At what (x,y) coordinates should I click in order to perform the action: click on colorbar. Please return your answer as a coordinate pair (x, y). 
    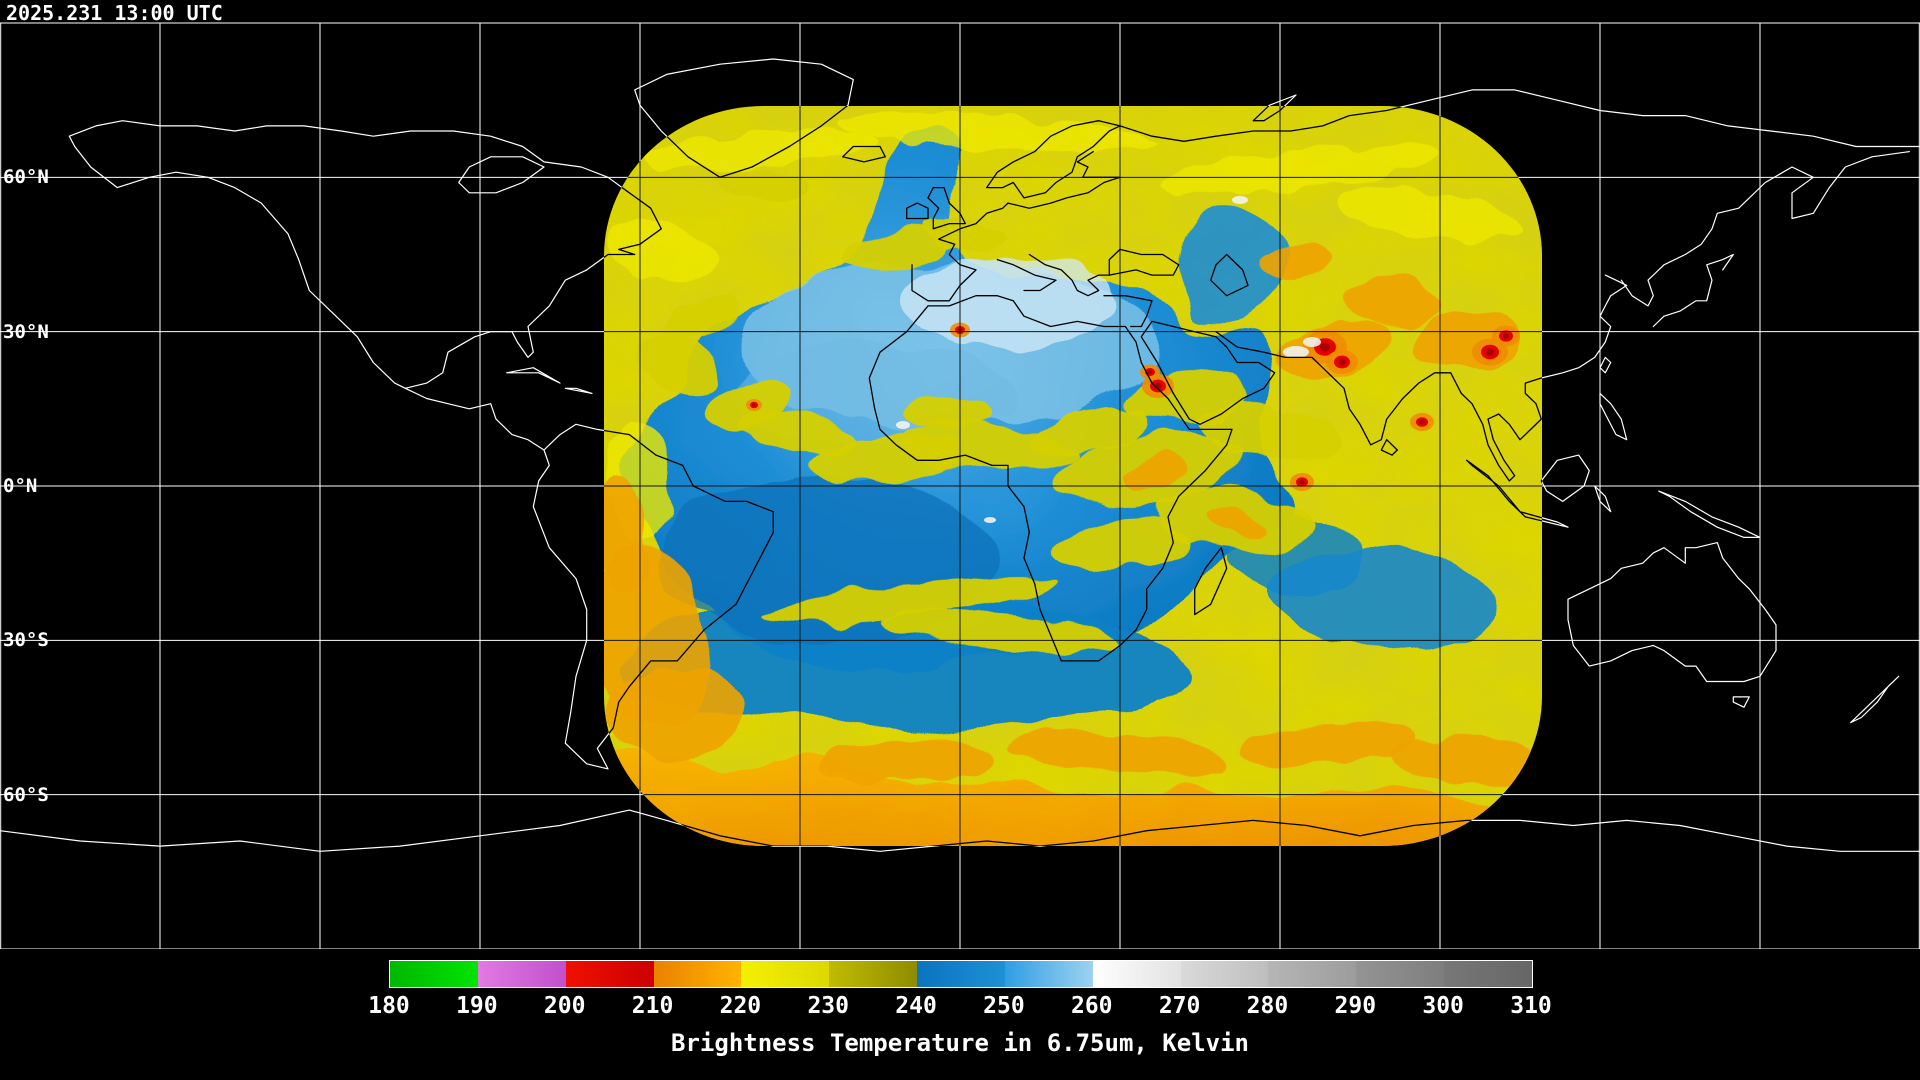
    Looking at the image, I should click on (961, 974).